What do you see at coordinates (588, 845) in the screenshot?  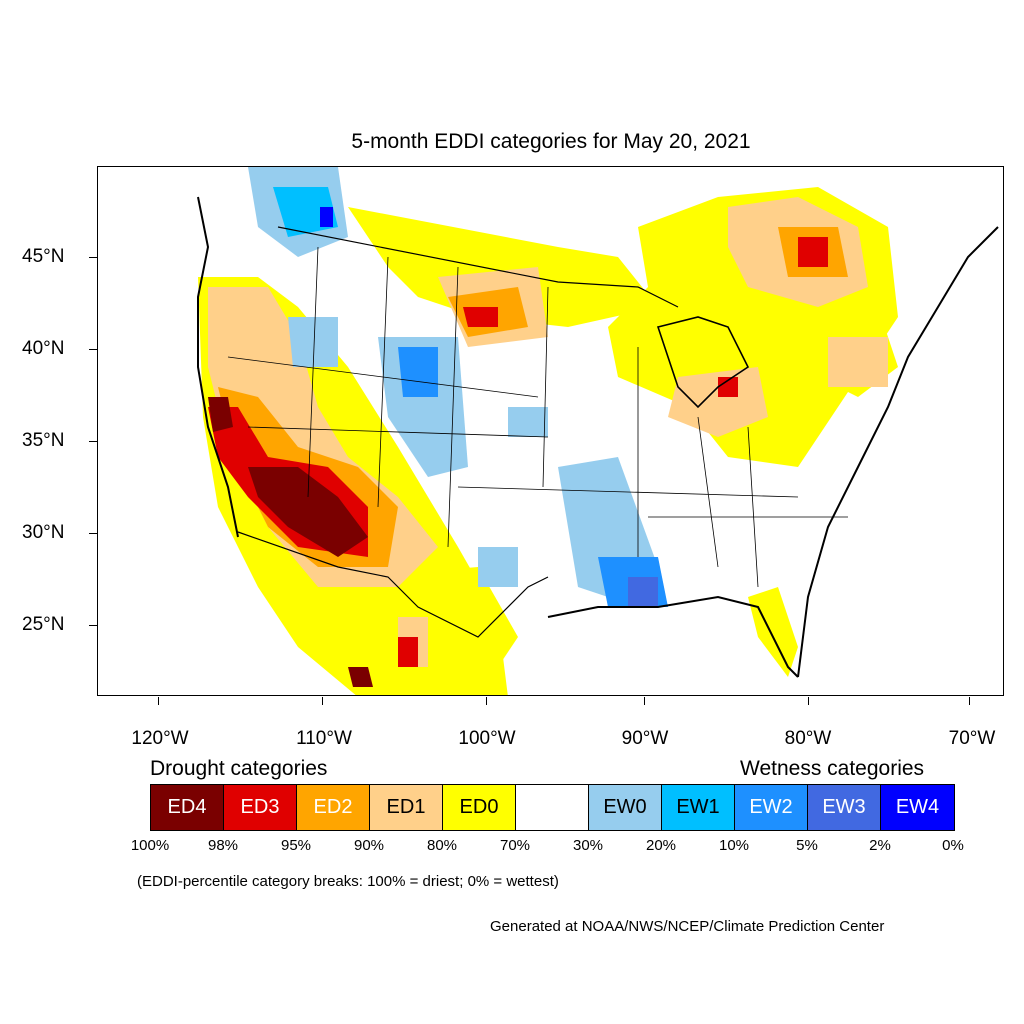 I see `percent-break-label: 30%` at bounding box center [588, 845].